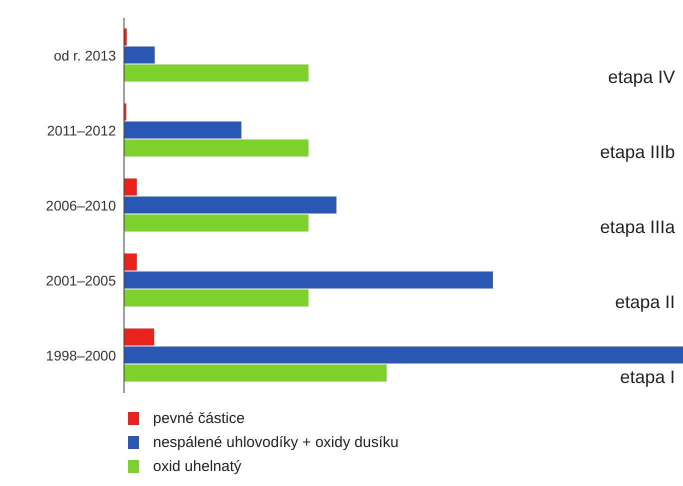  Describe the element at coordinates (81, 205) in the screenshot. I see `y-tick-label: 2006–2010` at that location.